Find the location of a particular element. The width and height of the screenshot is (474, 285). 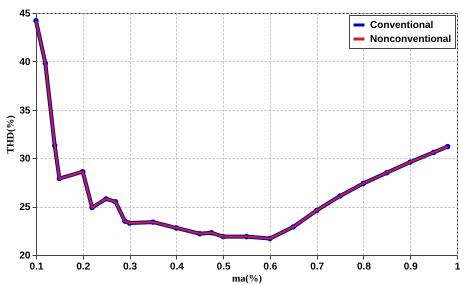

y-tick-label: 35 is located at coordinates (25, 110).